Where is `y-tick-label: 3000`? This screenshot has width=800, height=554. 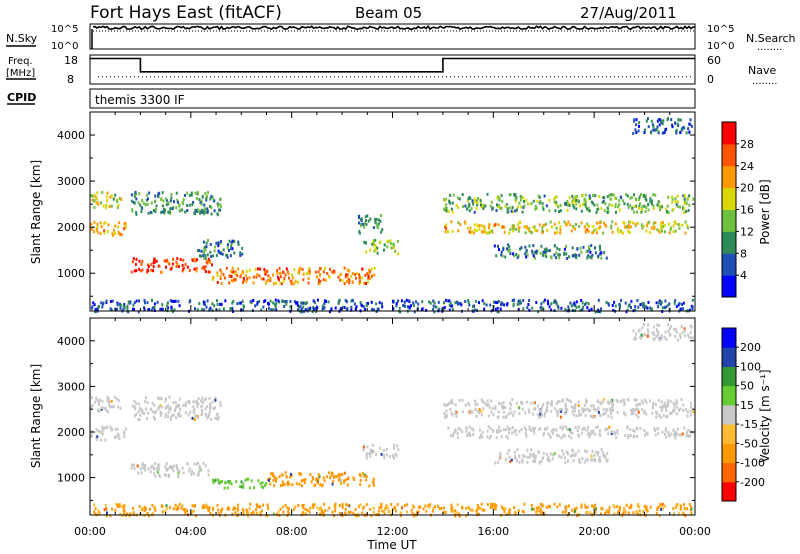 y-tick-label: 3000 is located at coordinates (71, 181).